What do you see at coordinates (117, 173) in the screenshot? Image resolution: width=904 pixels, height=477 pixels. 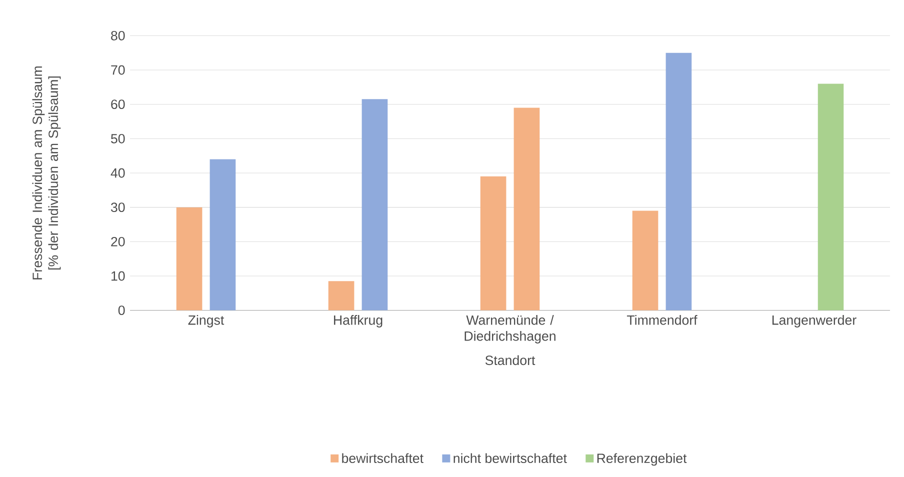 I see `y-tick-label: 40` at bounding box center [117, 173].